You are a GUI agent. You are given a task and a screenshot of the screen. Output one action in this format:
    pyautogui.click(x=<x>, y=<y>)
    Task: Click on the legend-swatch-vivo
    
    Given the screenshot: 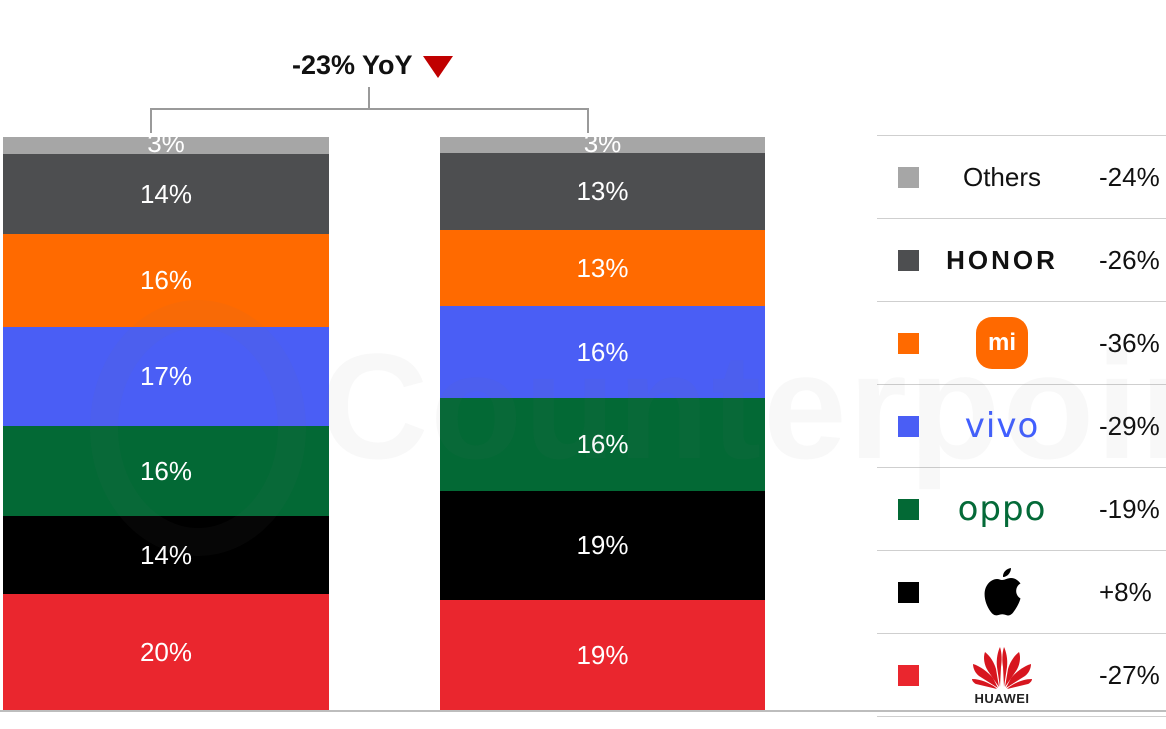 What is the action you would take?
    pyautogui.click(x=908, y=426)
    